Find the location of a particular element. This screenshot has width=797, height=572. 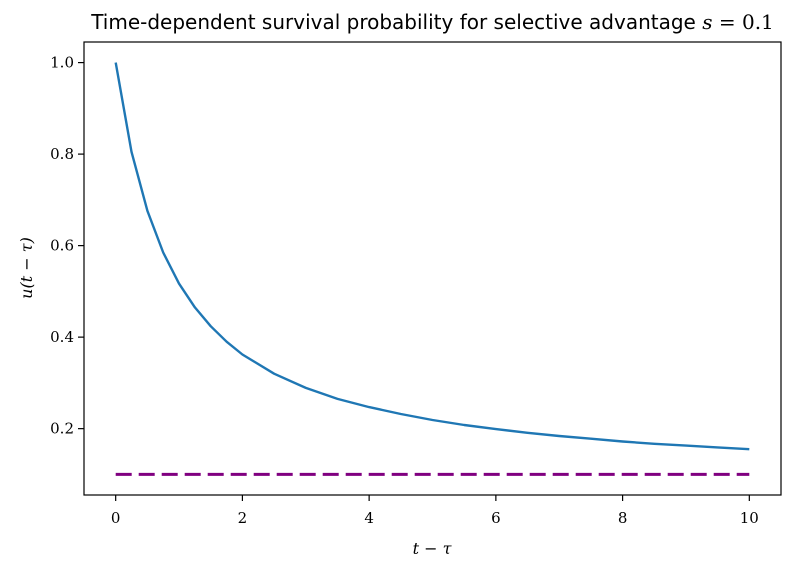

x-tick-label: 8 is located at coordinates (623, 518).